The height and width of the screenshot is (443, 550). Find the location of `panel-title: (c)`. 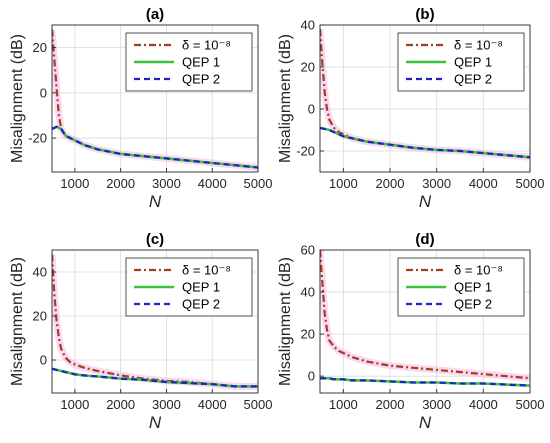

panel-title: (c) is located at coordinates (155, 239).